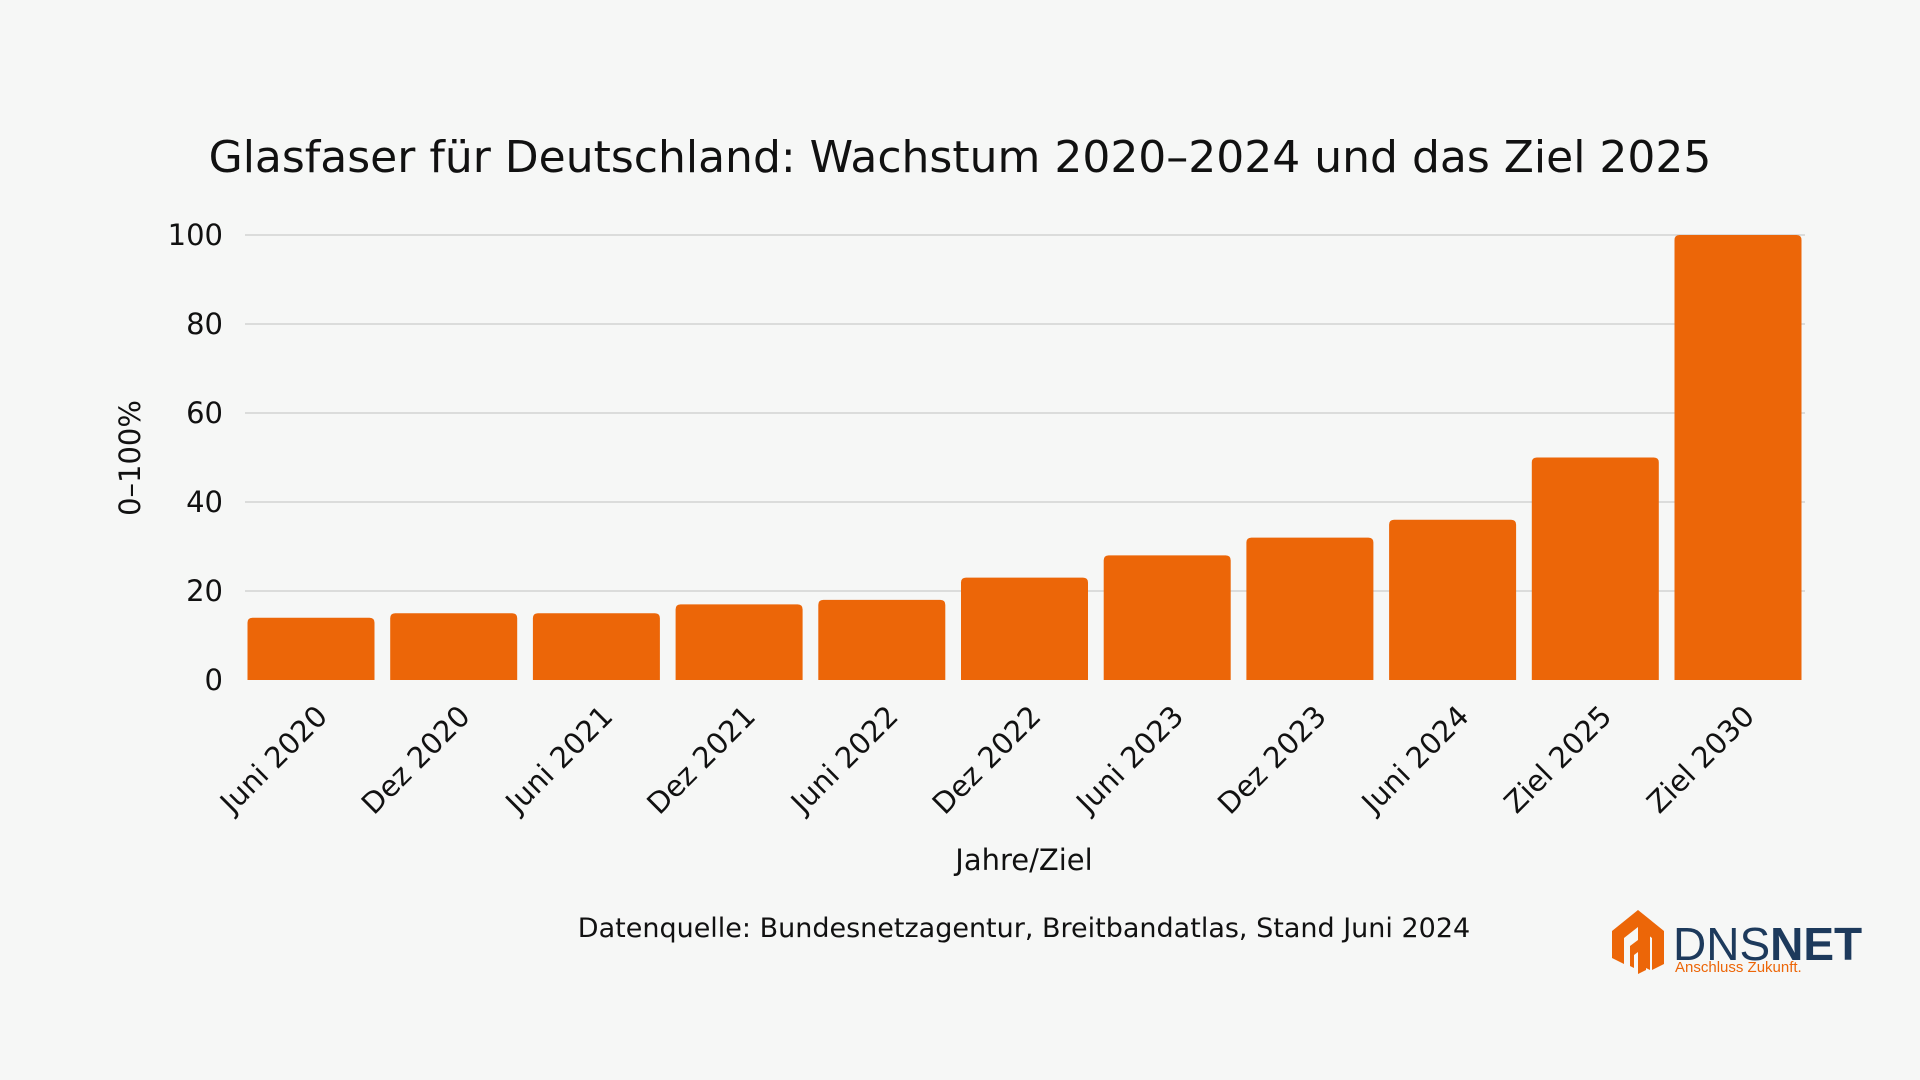  I want to click on bar-juni-2024, so click(1453, 599).